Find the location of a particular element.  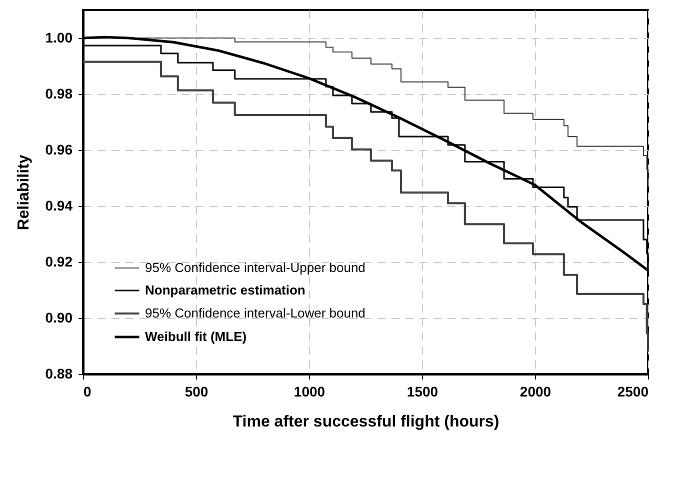

legend-label: 95% Confidence interval-Upper bound is located at coordinates (255, 267).